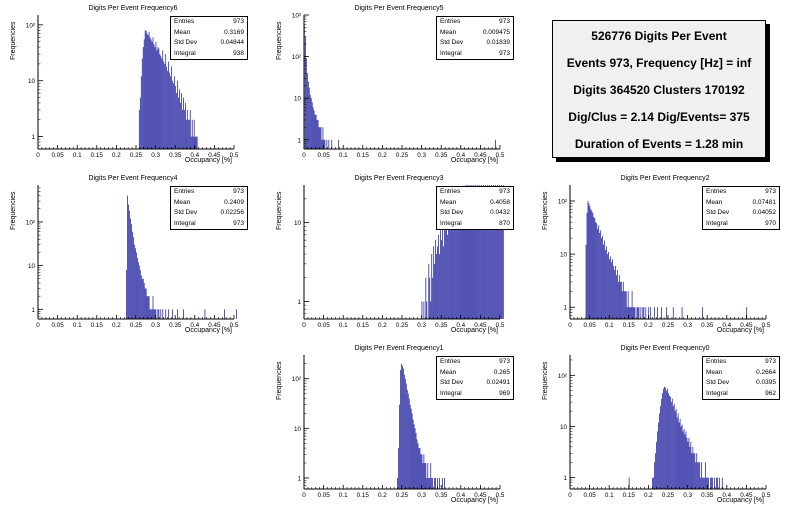  I want to click on stats-key: Std Dev, so click(186, 42).